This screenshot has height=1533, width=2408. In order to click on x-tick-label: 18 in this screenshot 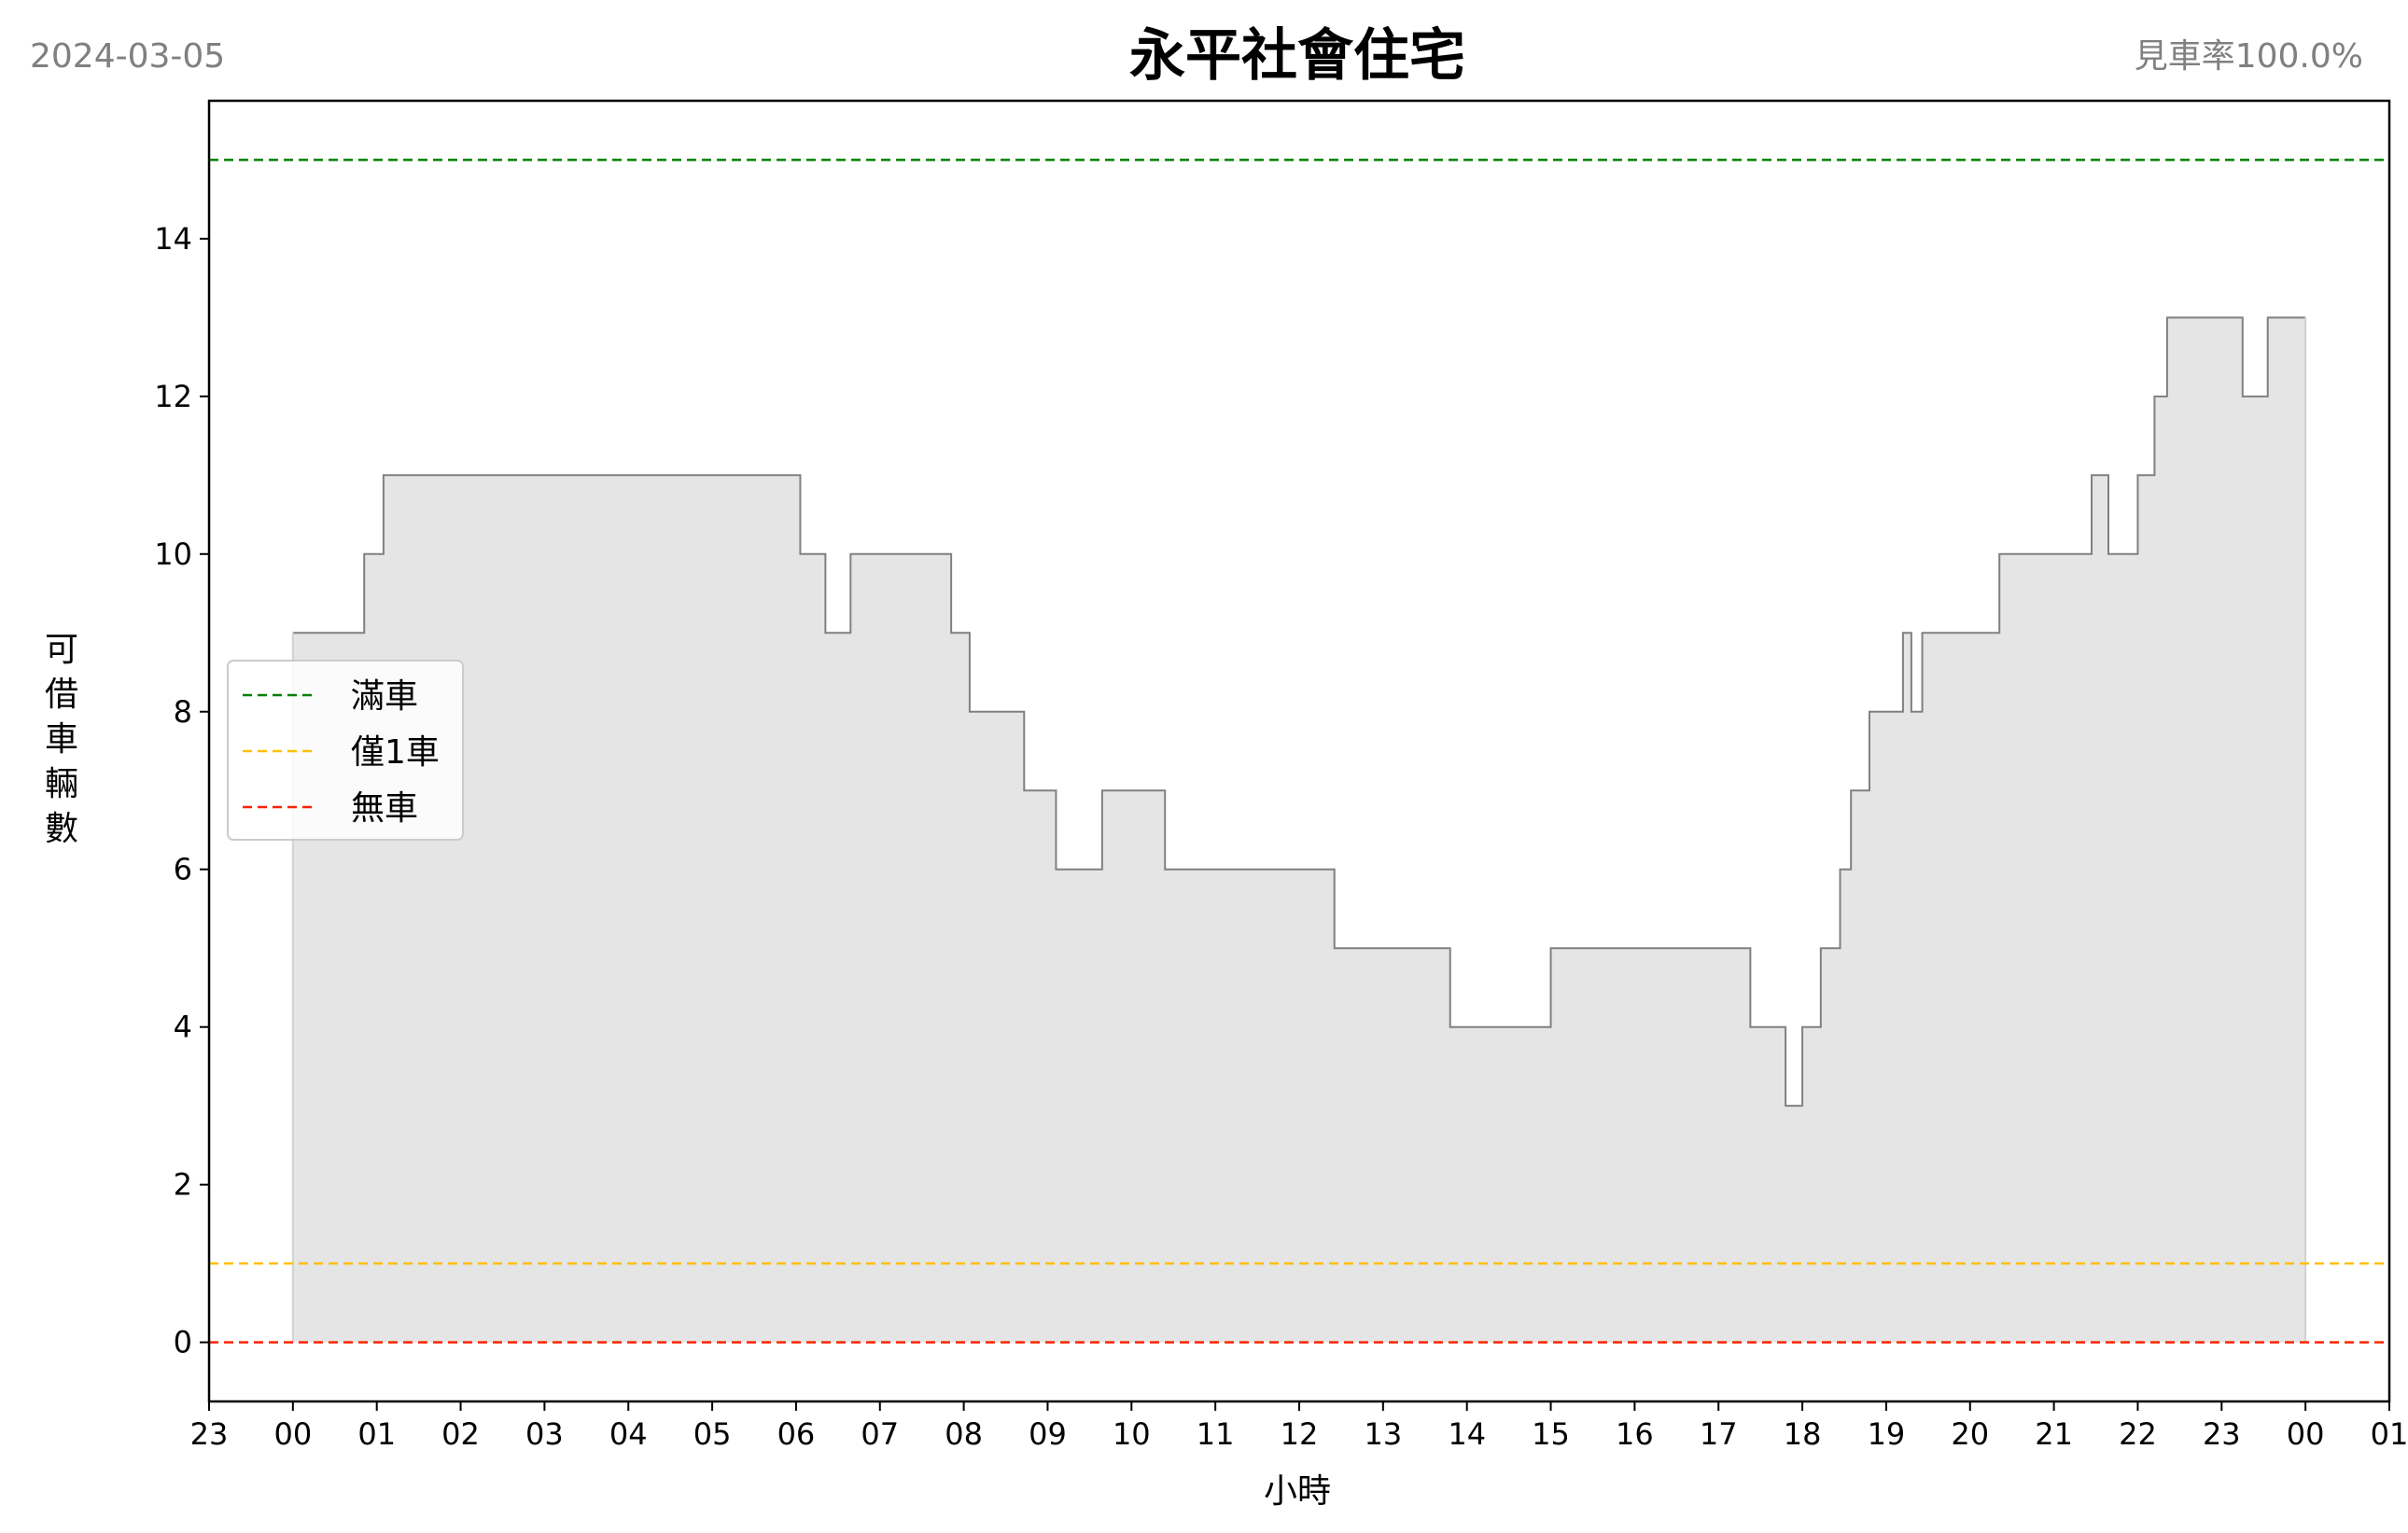, I will do `click(1803, 1434)`.